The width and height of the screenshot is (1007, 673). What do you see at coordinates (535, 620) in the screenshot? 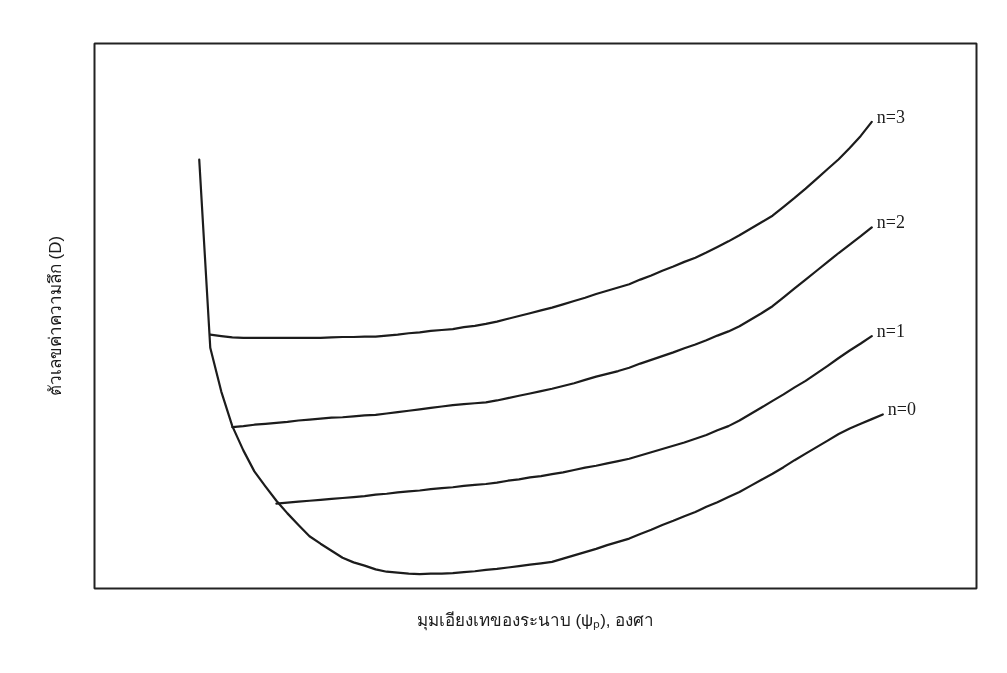
I see `x-axis-title: มุมเอียงเทของระนาบ (ψₚ), องศา` at bounding box center [535, 620].